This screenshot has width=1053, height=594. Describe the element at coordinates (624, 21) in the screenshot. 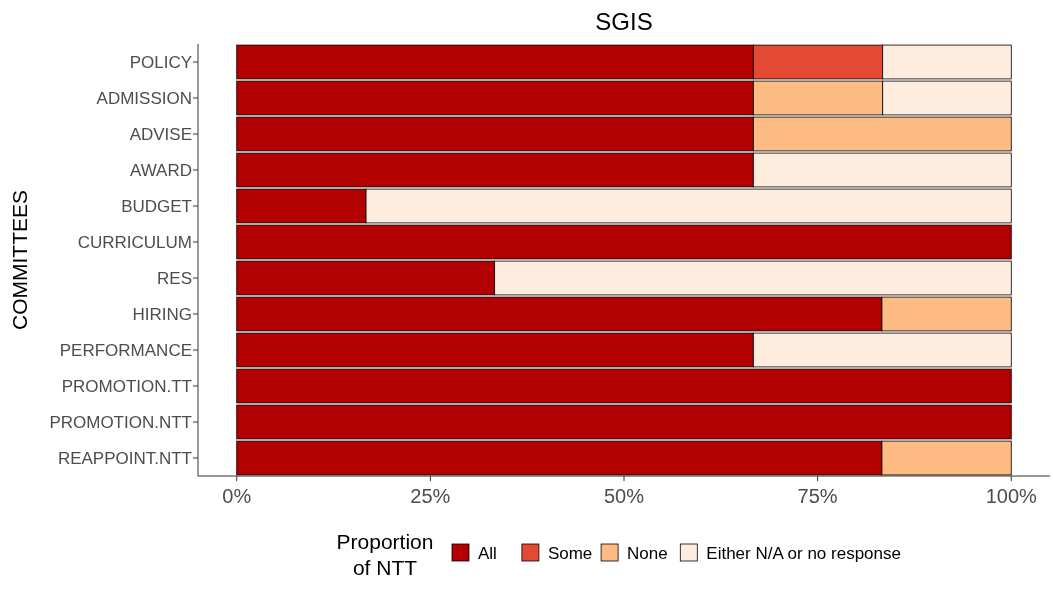

I see `chart-title: SGIS` at that location.